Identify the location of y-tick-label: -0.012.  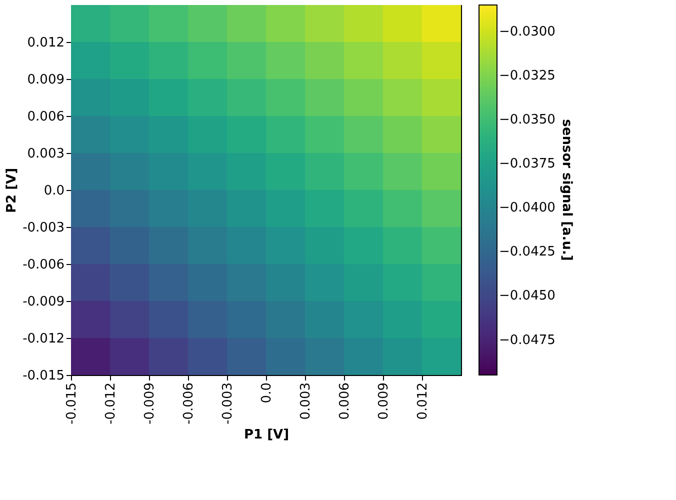
(43, 339).